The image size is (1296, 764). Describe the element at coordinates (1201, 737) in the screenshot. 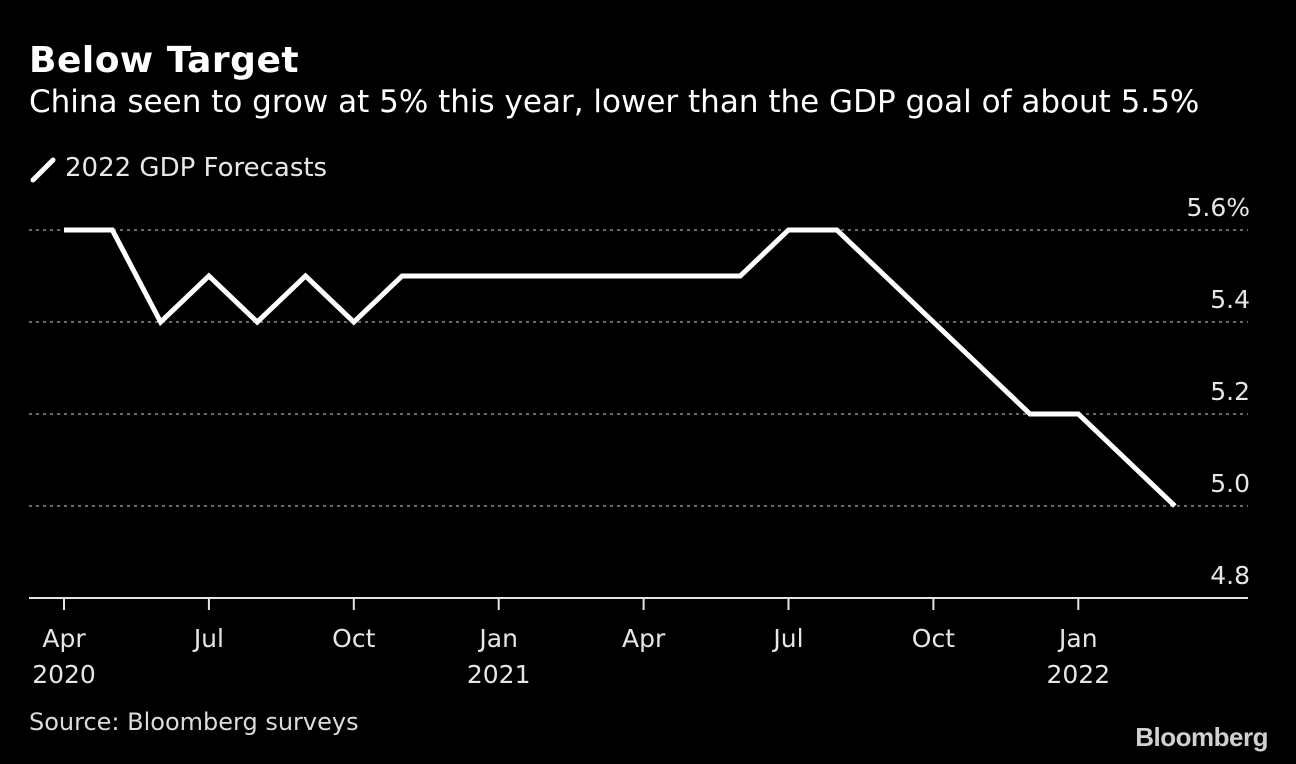

I see `bloomberg-logo: Bloomberg` at that location.